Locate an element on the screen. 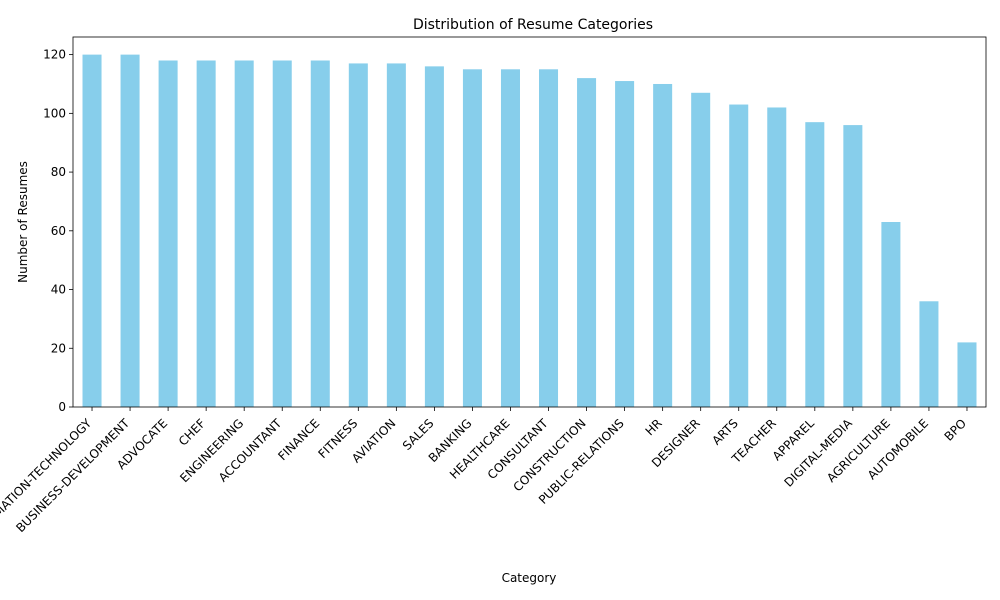 The height and width of the screenshot is (600, 1000). bar-aviation is located at coordinates (396, 235).